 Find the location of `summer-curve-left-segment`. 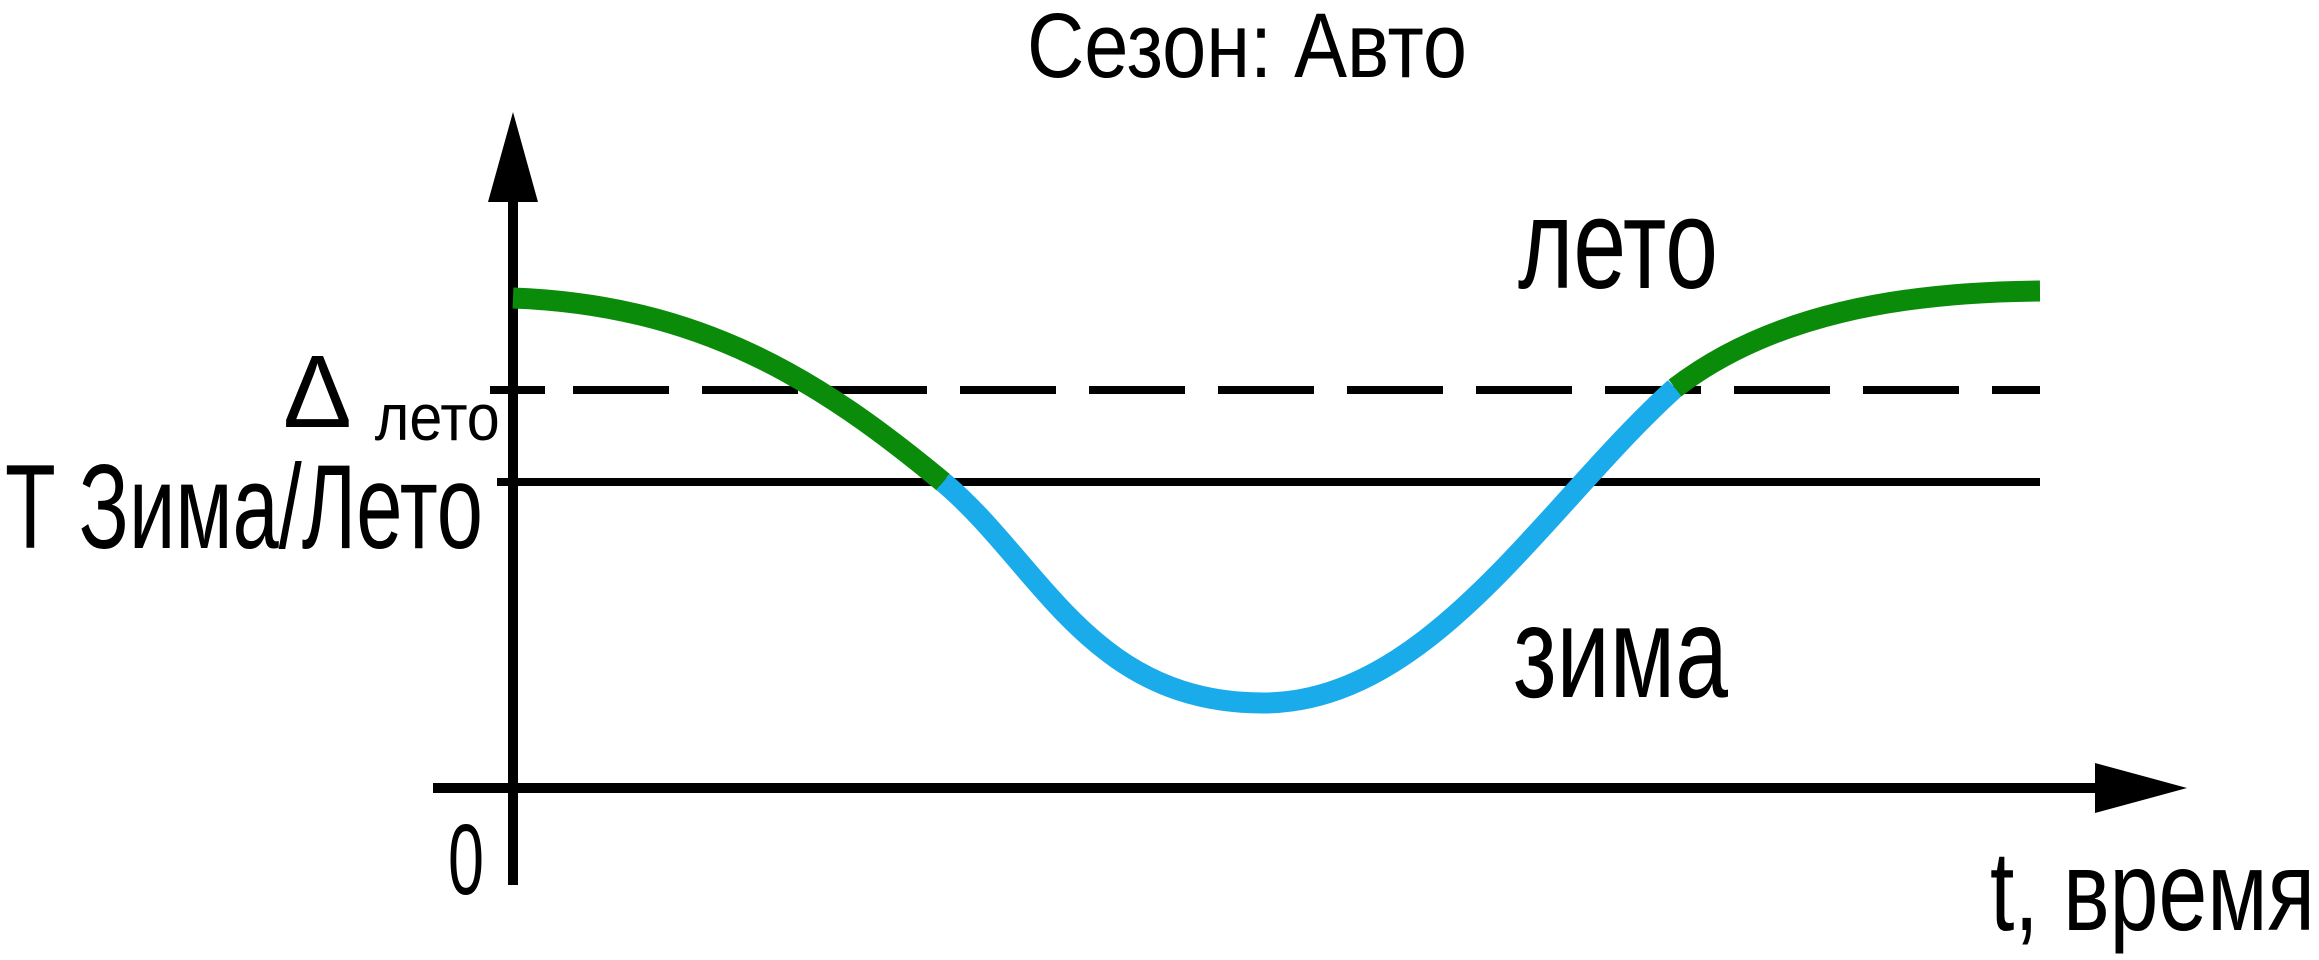

summer-curve-left-segment is located at coordinates (731, 389).